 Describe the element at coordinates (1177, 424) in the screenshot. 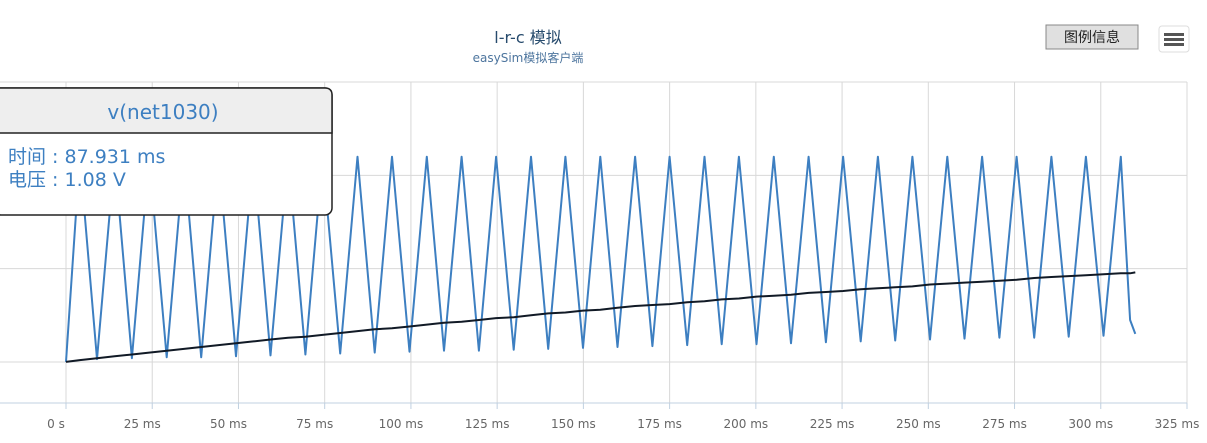

I see `x-tick-label: 325 ms` at that location.